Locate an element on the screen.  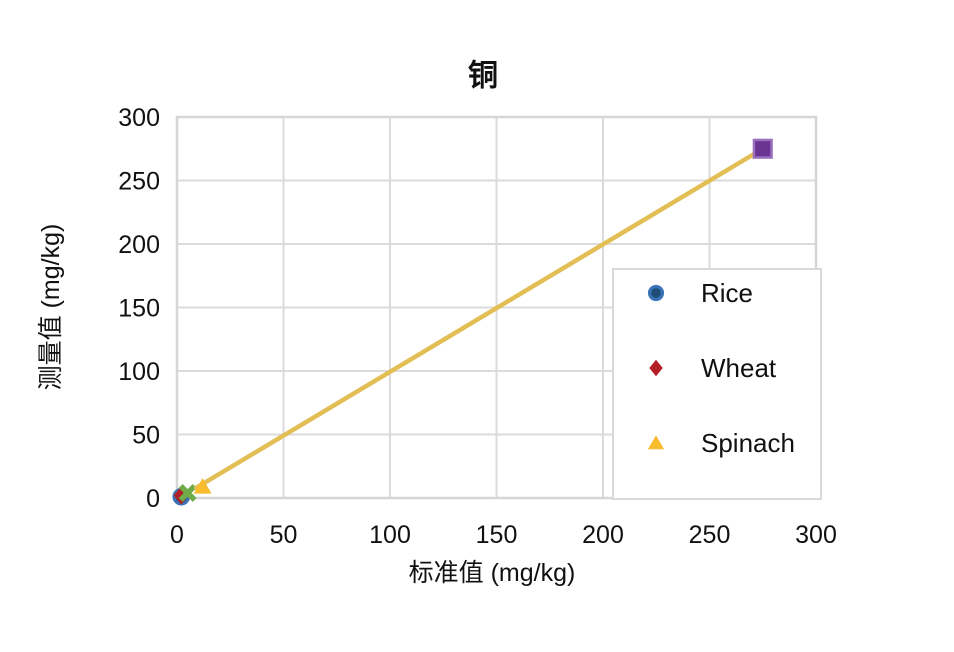
legend-label-rice: Rice is located at coordinates (727, 293).